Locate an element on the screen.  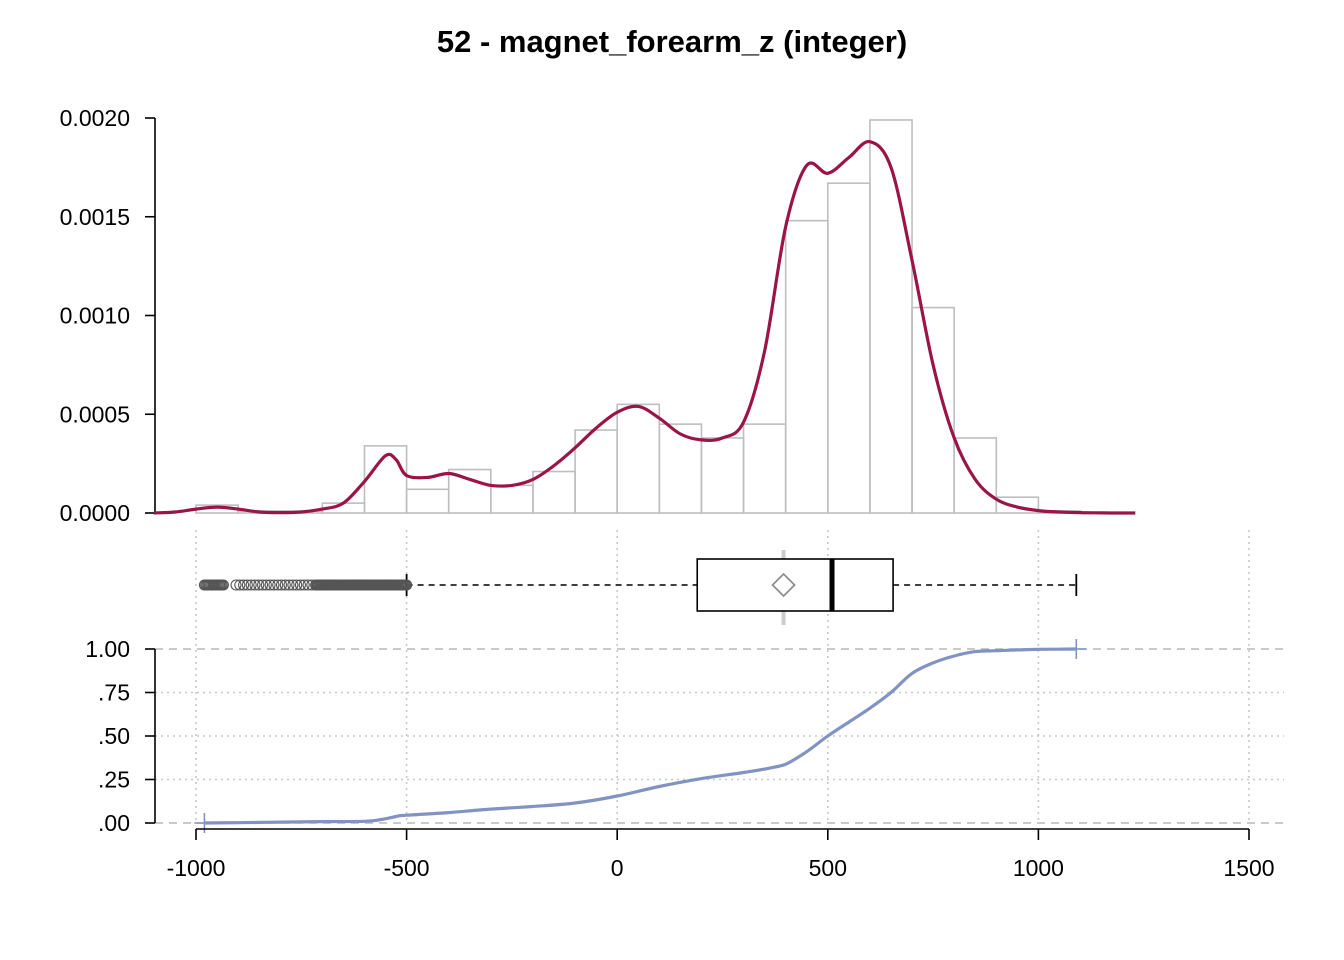
x-tick-label: 500 is located at coordinates (828, 868).